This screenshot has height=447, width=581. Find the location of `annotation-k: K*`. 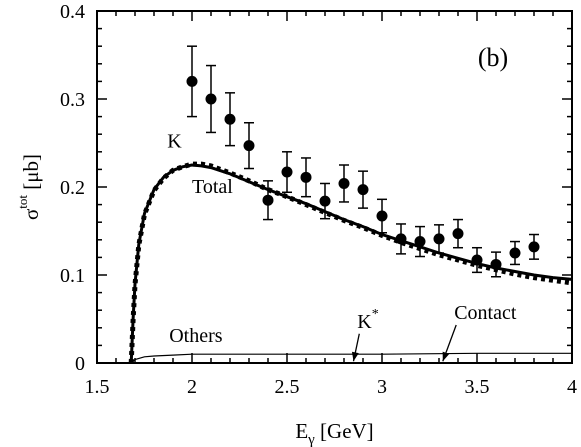

annotation-k: K* is located at coordinates (367, 320).